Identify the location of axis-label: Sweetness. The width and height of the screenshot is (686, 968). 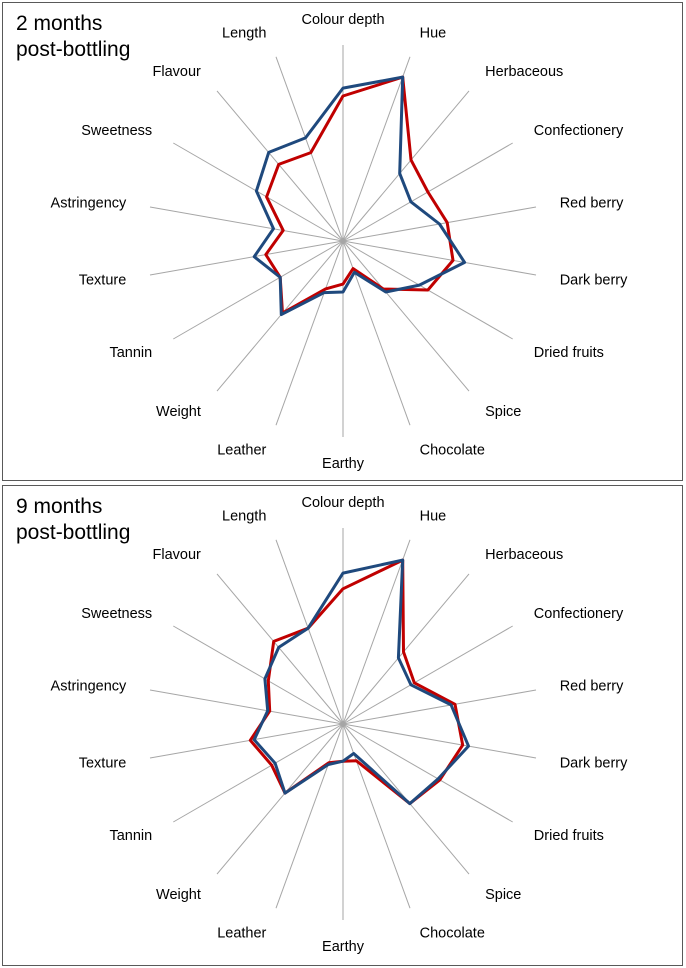
(116, 131).